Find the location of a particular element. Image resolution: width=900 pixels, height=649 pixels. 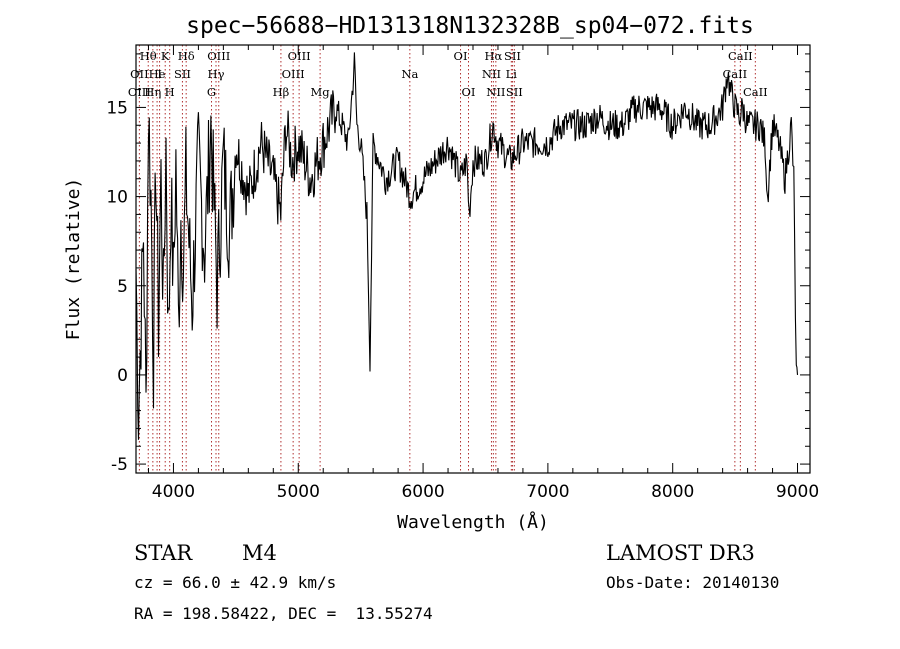

line-label-4: OIII is located at coordinates (299, 56).